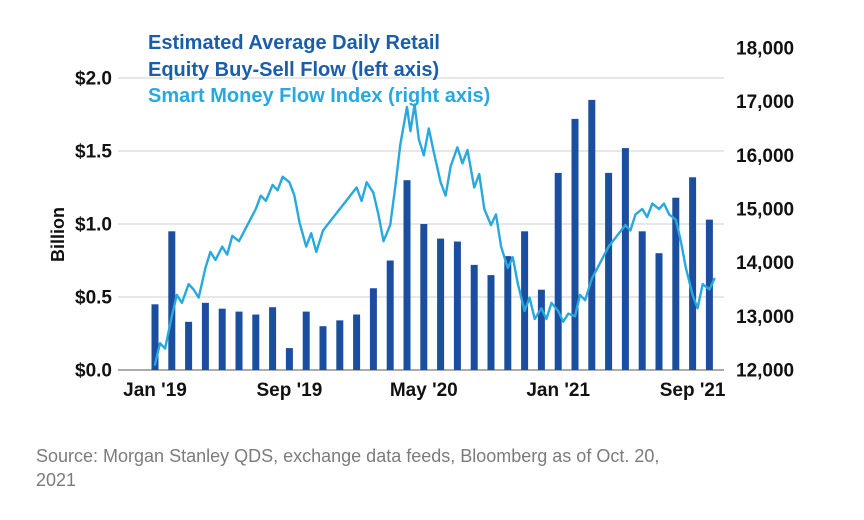 Image resolution: width=864 pixels, height=520 pixels. Describe the element at coordinates (765, 156) in the screenshot. I see `right-axis-tick-label: 16,000` at that location.